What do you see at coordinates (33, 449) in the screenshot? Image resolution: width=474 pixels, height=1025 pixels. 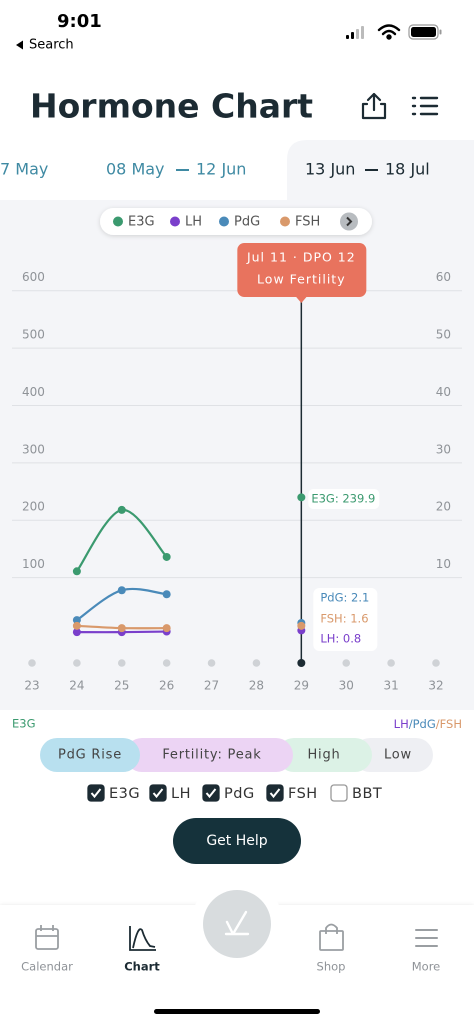 I see `y-tick-label: 300` at bounding box center [33, 449].